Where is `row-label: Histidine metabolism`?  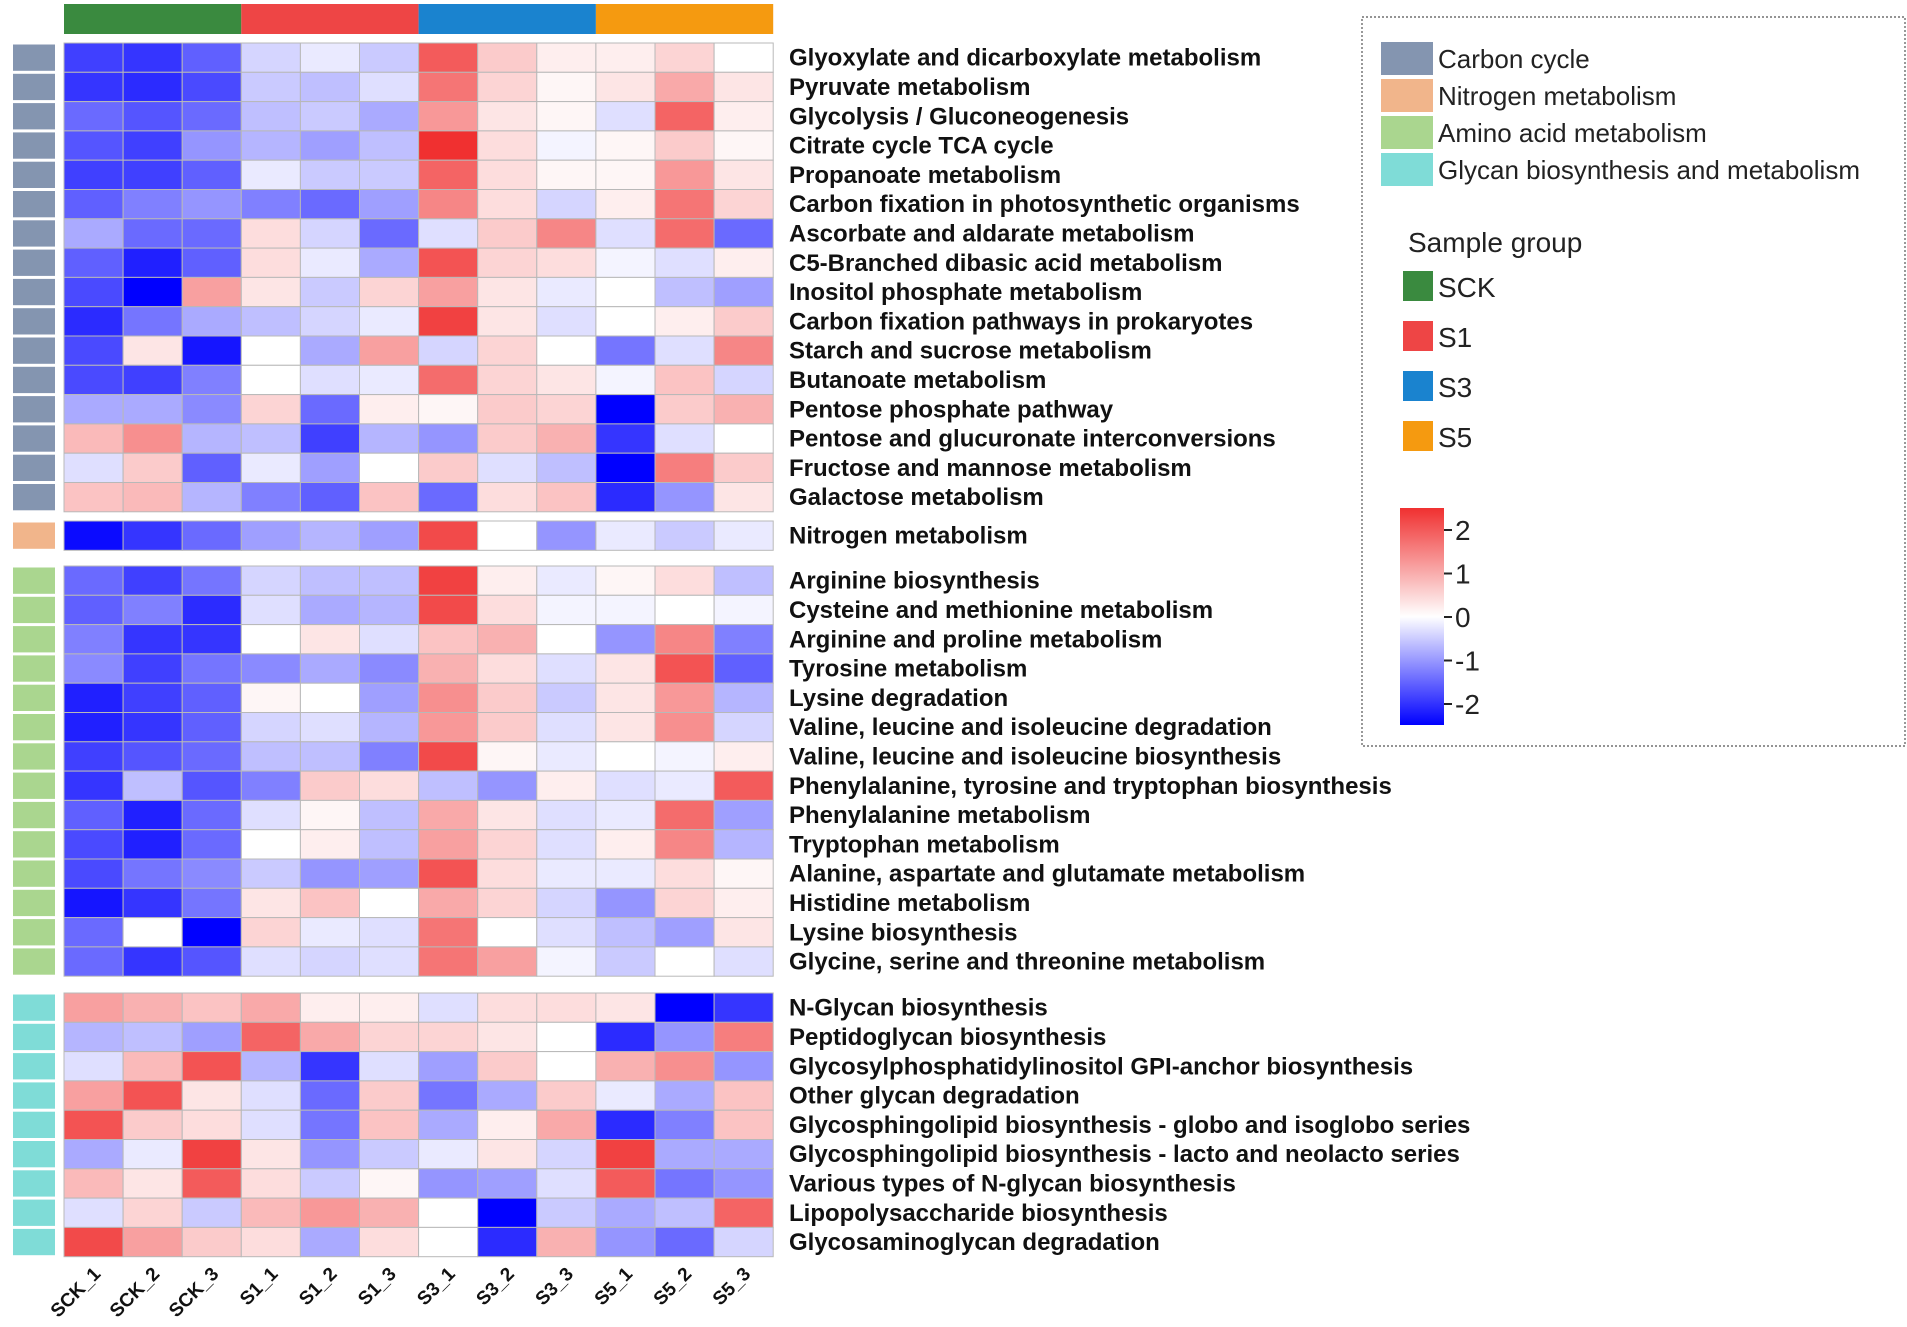 row-label: Histidine metabolism is located at coordinates (909, 903).